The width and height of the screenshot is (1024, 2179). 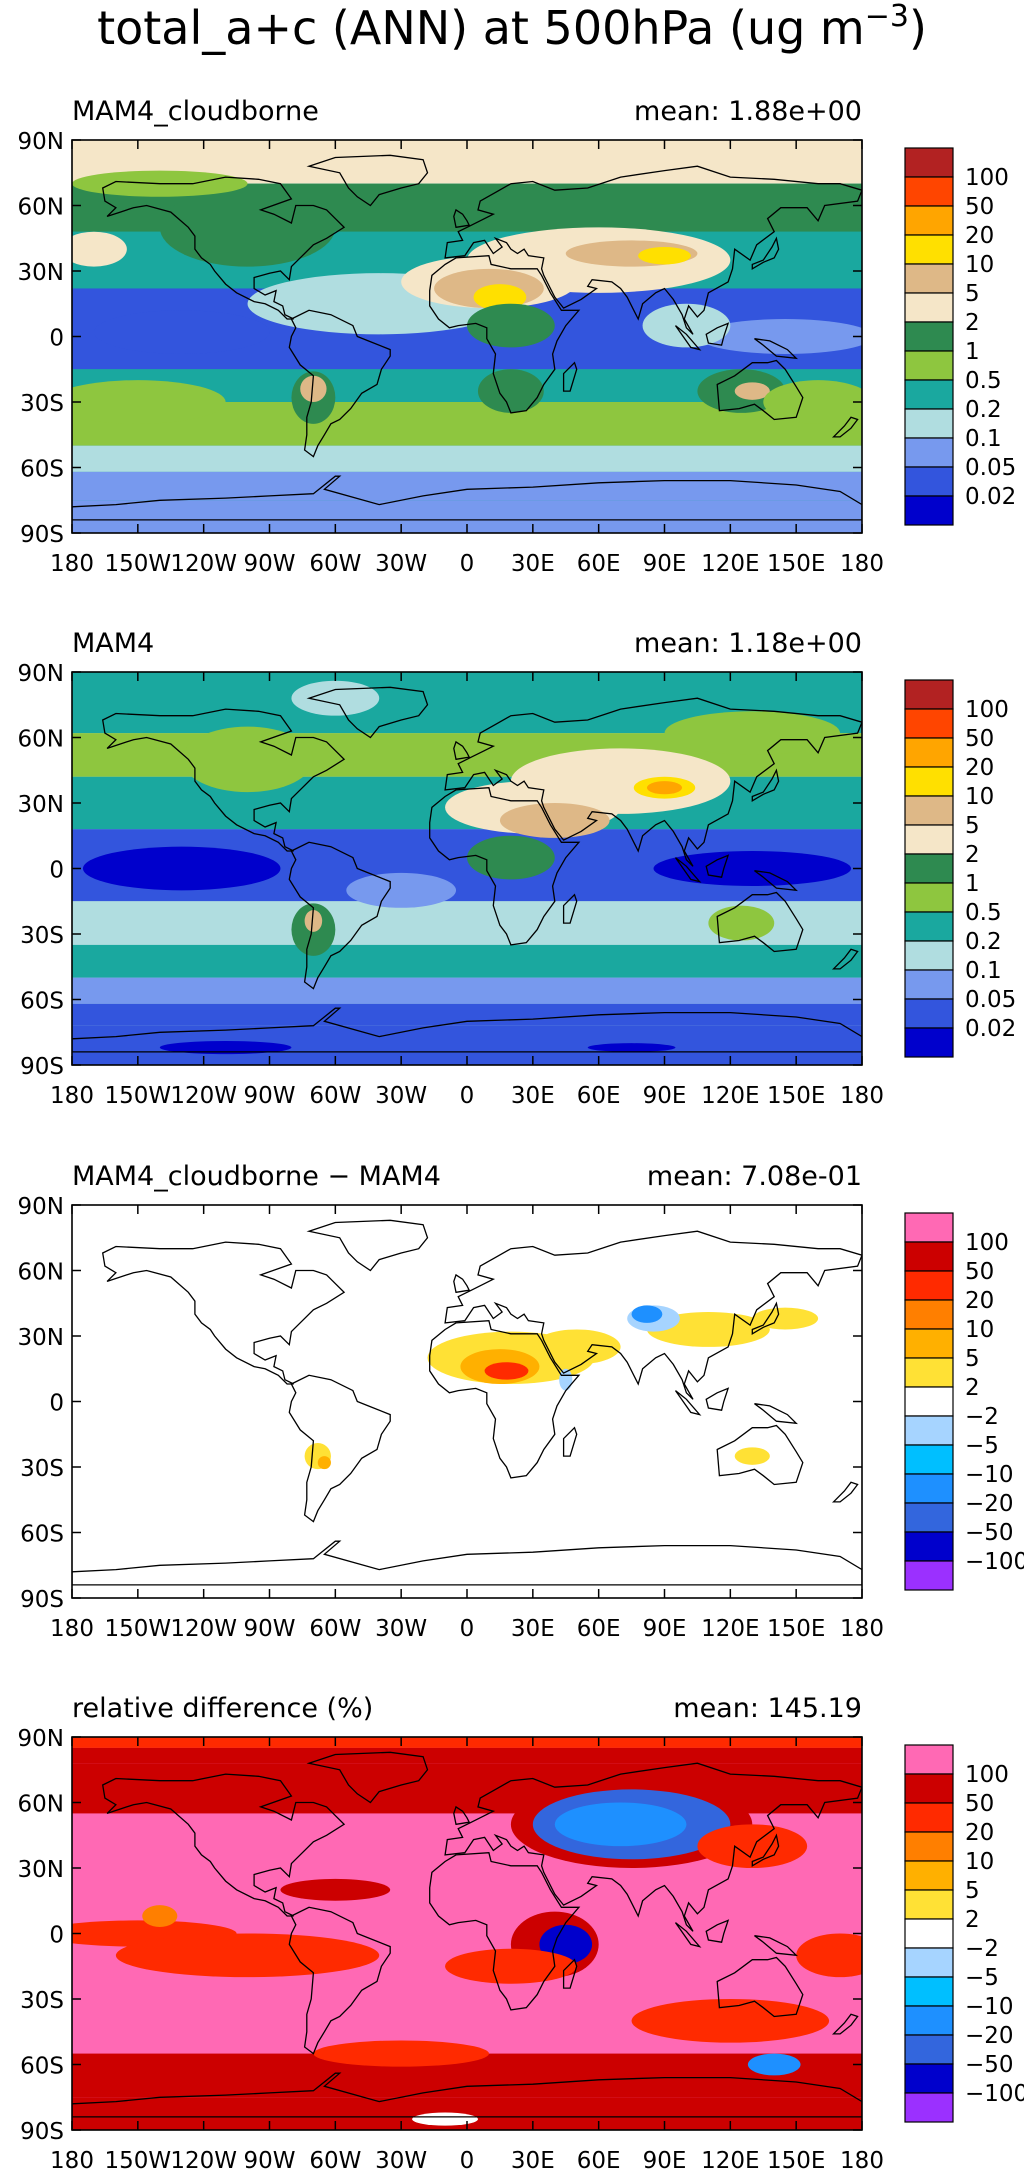 What do you see at coordinates (339, 1980) in the screenshot?
I see `coastline-samerica` at bounding box center [339, 1980].